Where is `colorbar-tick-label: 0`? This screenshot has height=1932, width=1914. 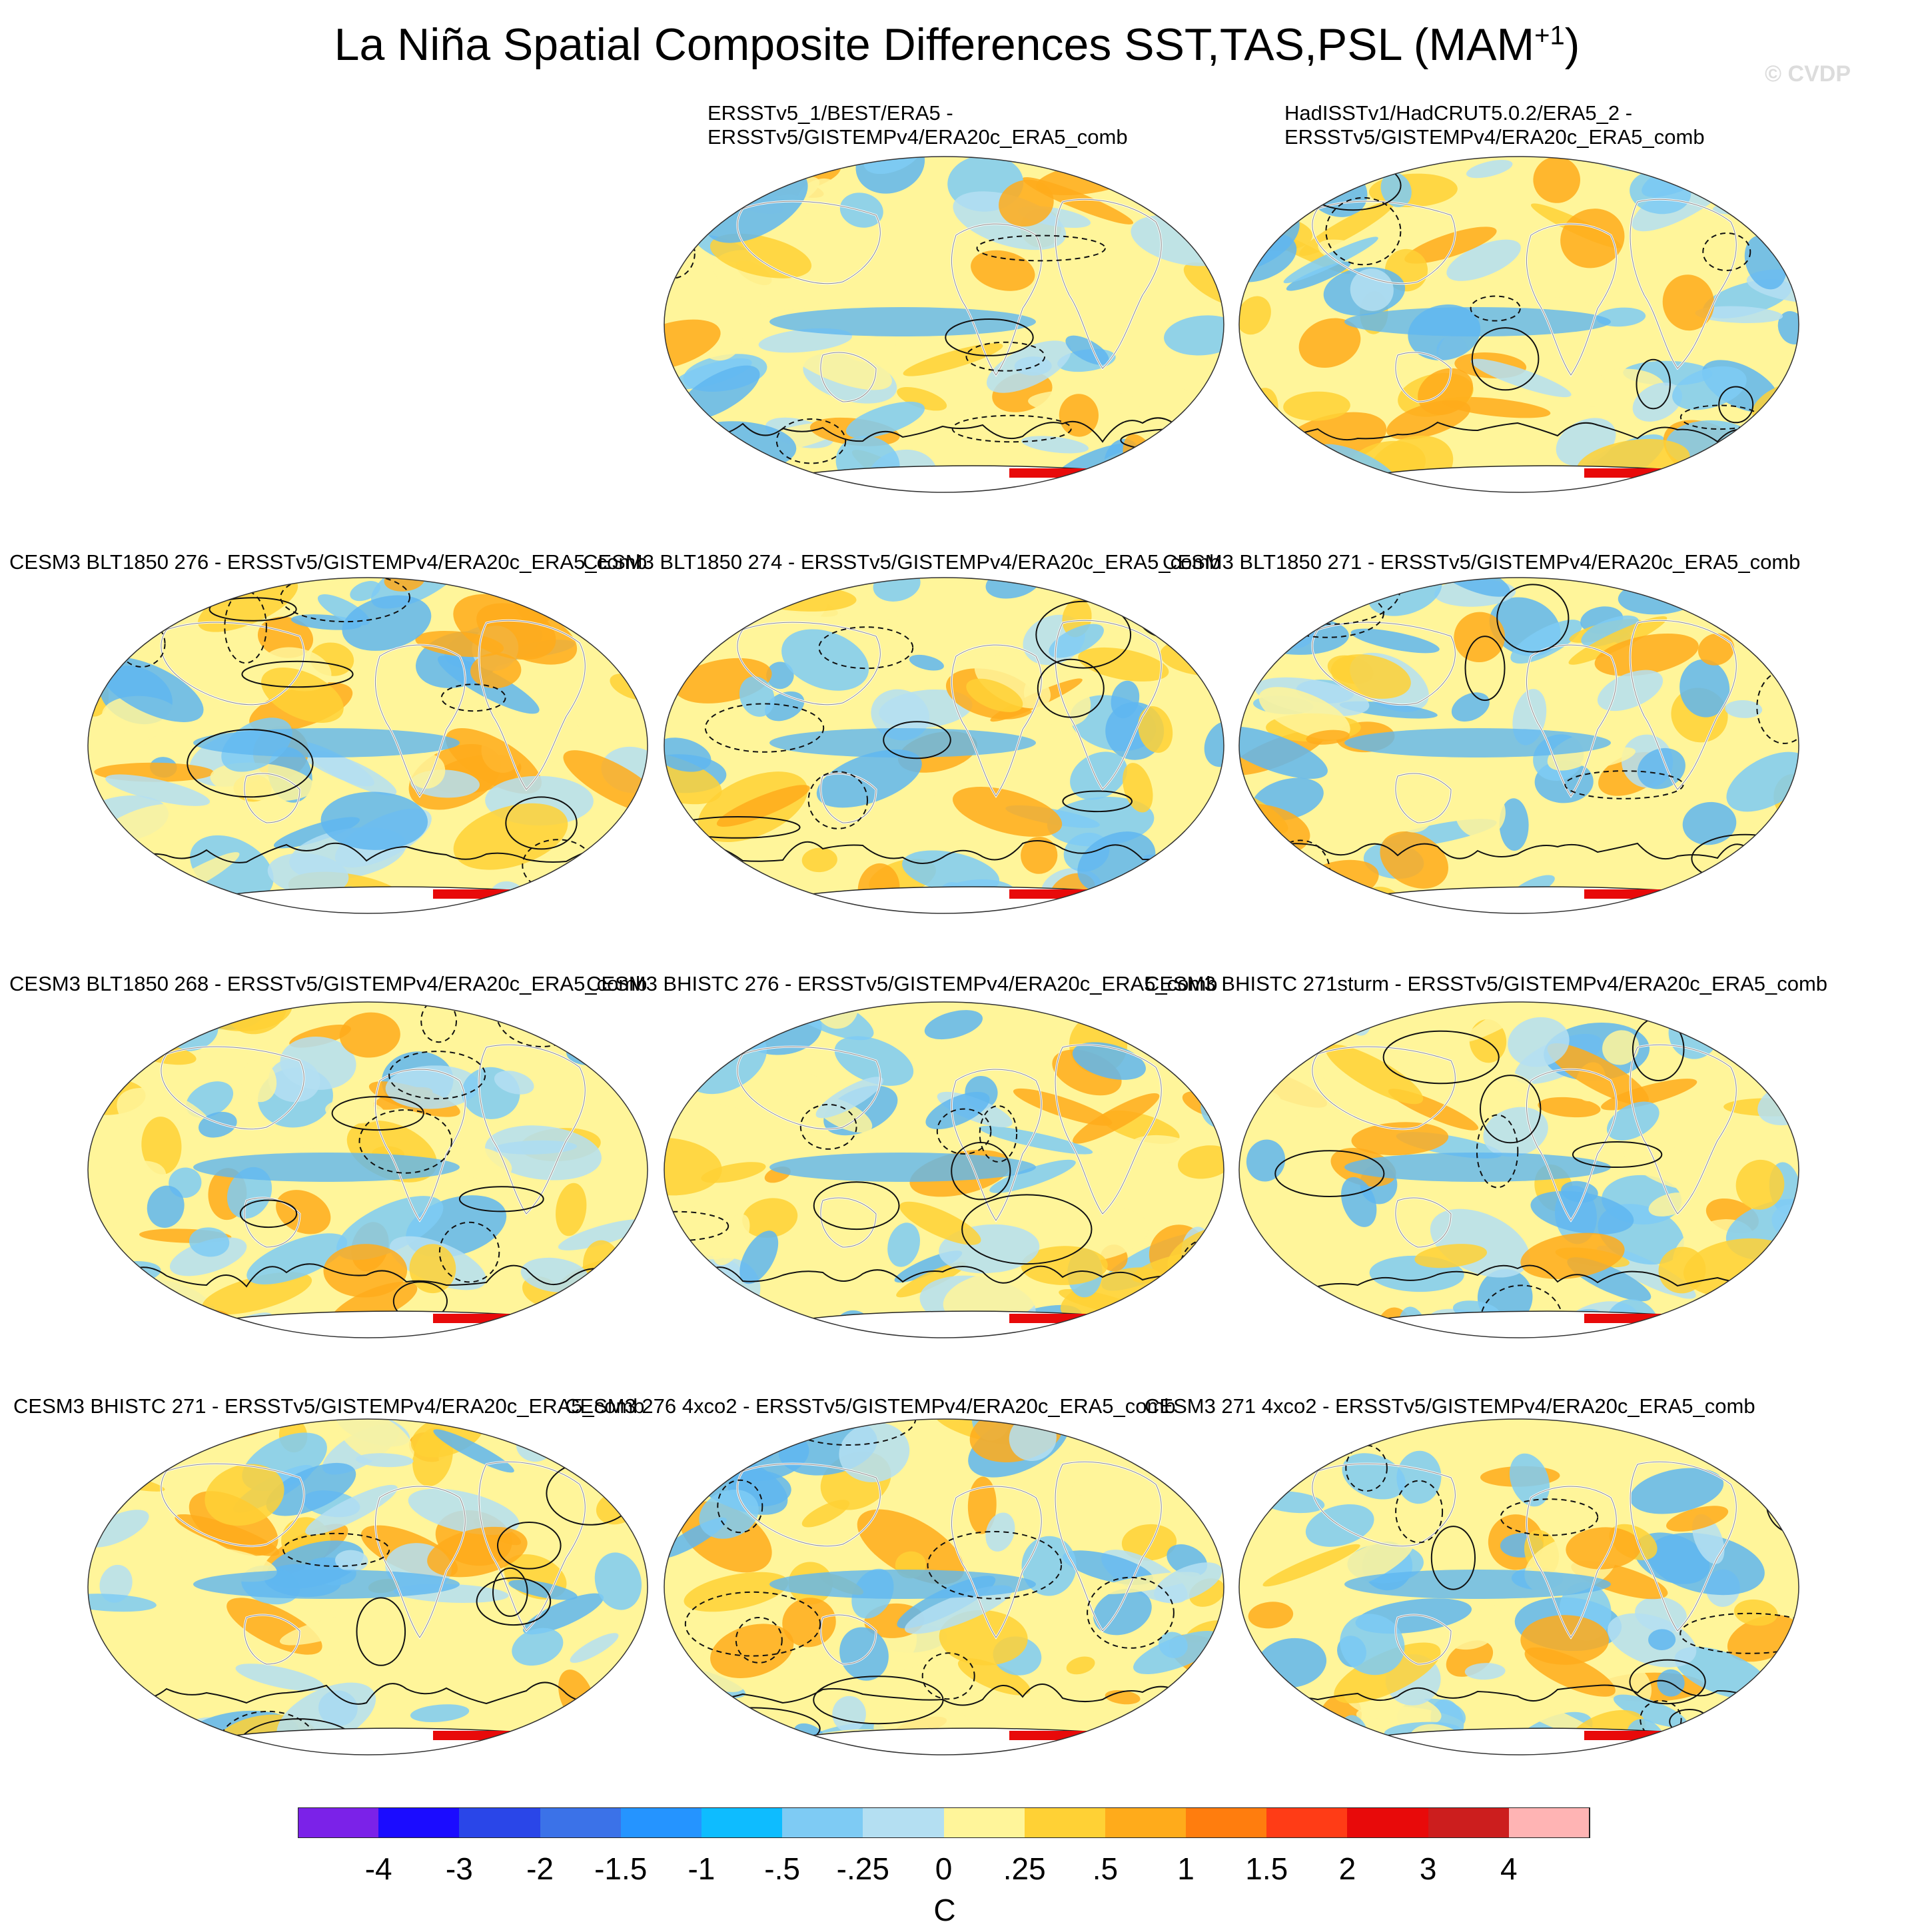 colorbar-tick-label: 0 is located at coordinates (944, 1868).